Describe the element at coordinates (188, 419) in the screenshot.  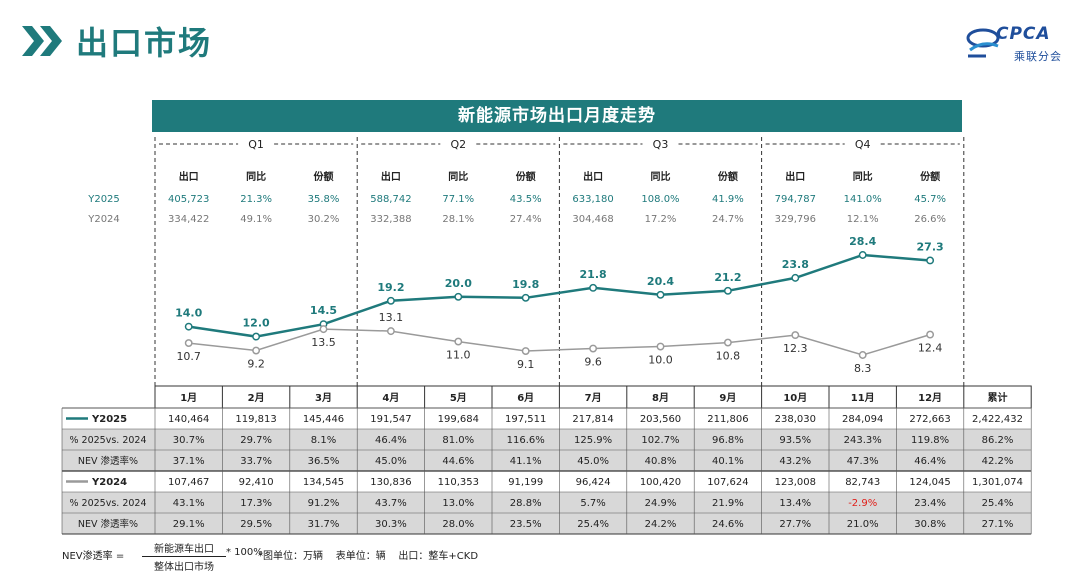
I see `table-cell: 140,464` at that location.